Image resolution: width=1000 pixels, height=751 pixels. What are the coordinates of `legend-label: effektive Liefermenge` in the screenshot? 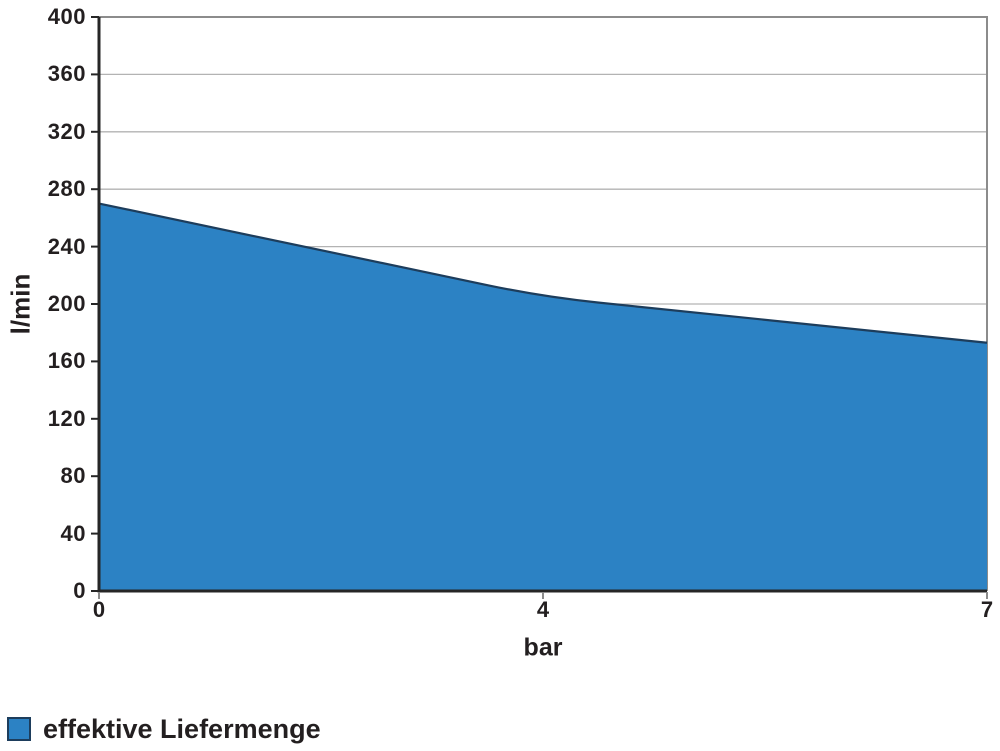 It's located at (182, 729).